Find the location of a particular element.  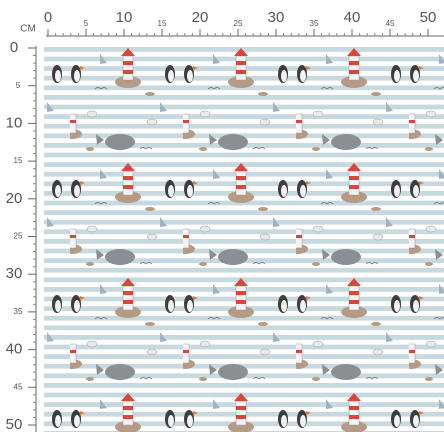

left-ruler-label: 0 is located at coordinates (14, 47).